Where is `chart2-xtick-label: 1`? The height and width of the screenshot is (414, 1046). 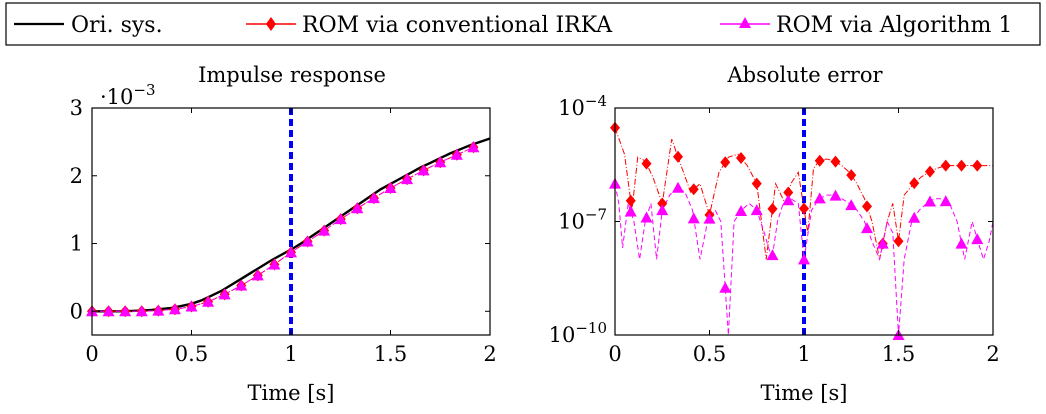
chart2-xtick-label: 1 is located at coordinates (803, 354).